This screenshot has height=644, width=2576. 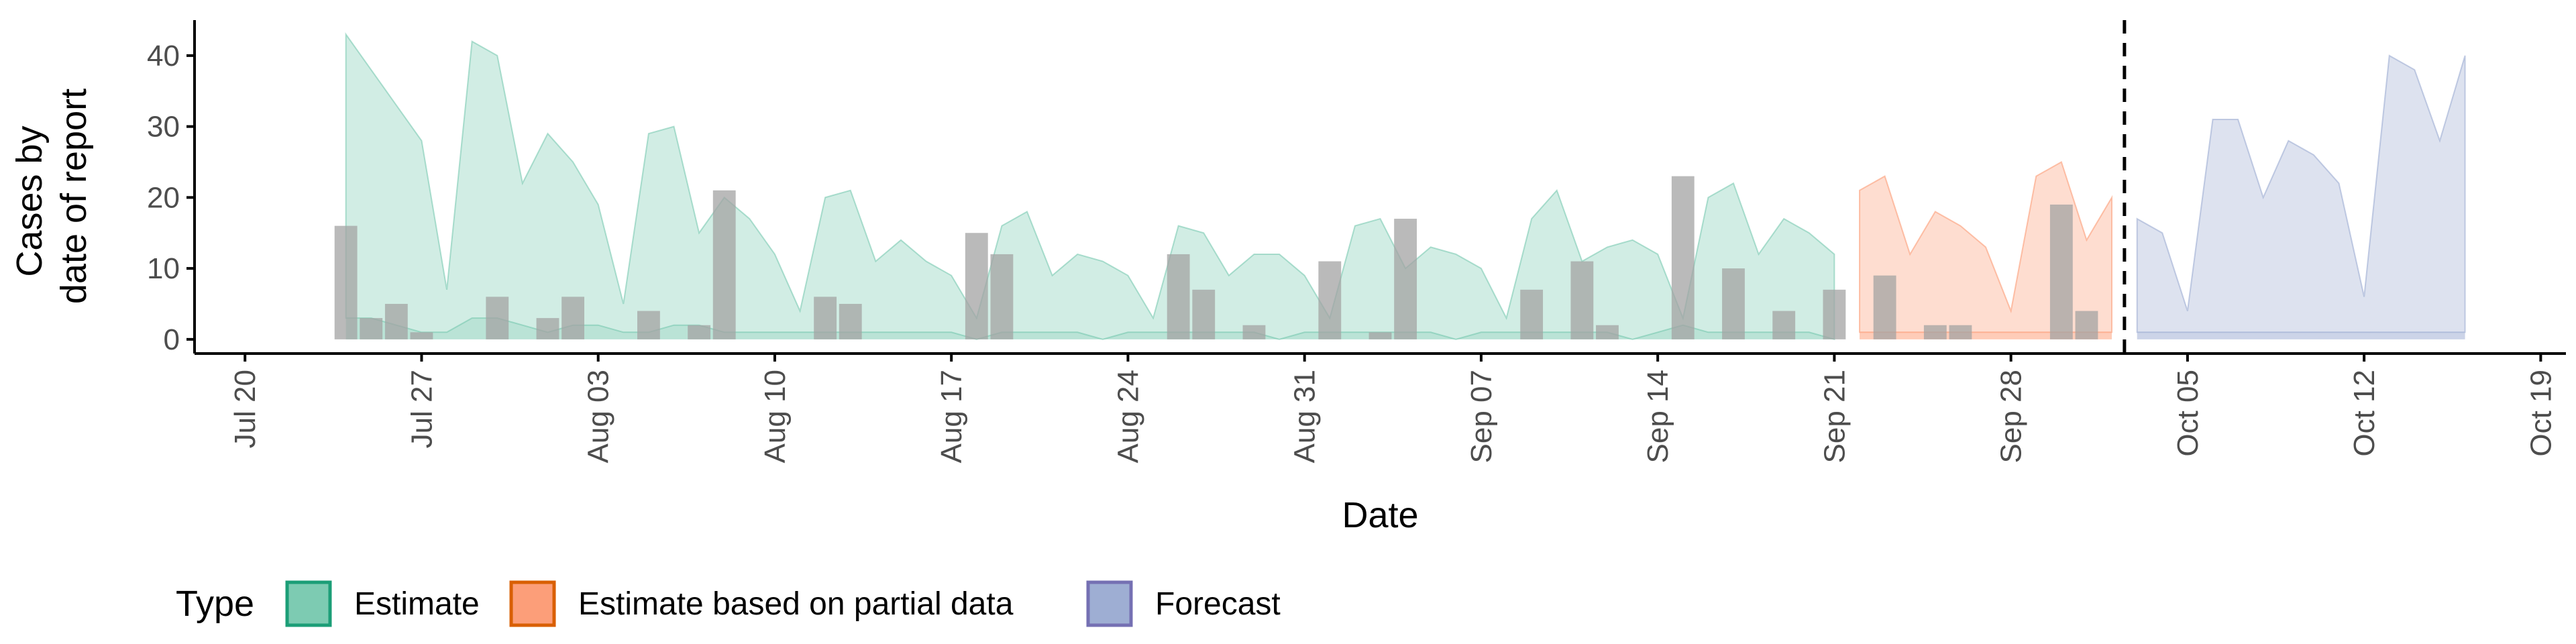 I want to click on x-tick-label-11: Oct 05, so click(x=2187, y=413).